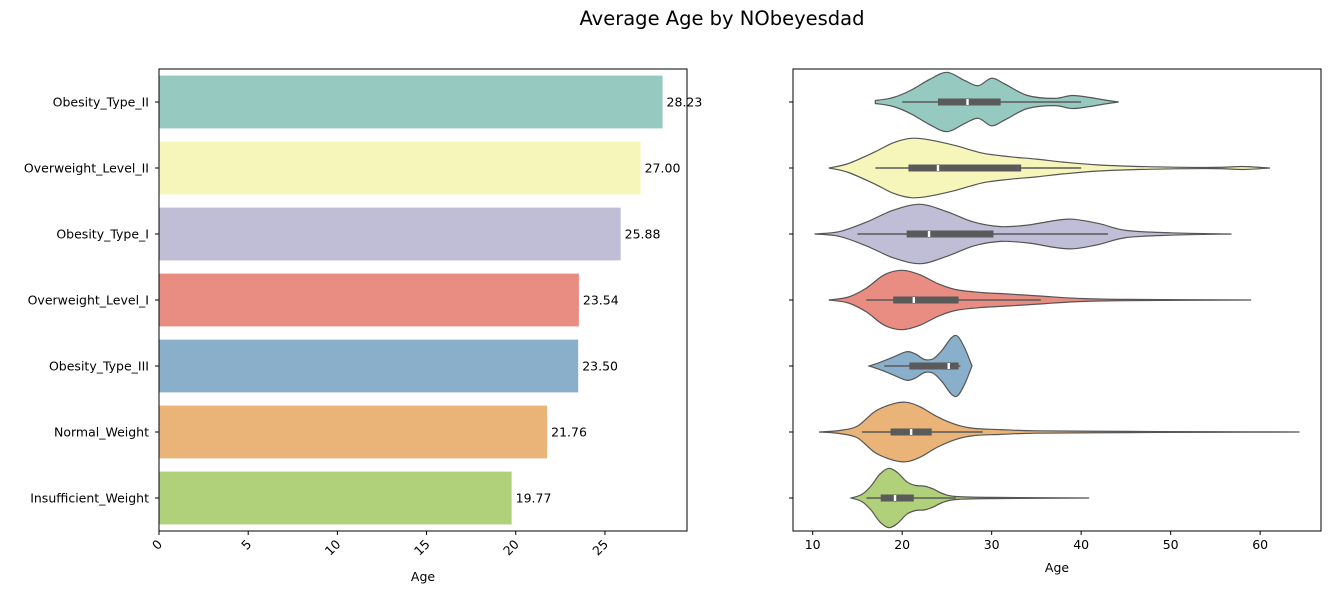 This screenshot has height=593, width=1331. I want to click on violin-x-ticks: 10 20 30 40 50 60, so click(1036, 541).